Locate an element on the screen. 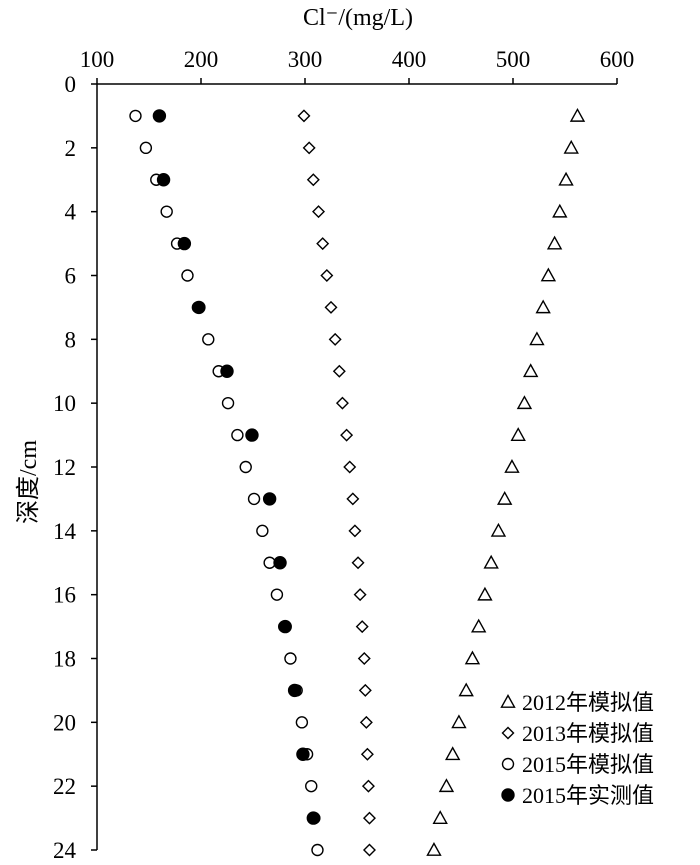  x-tick-label: 200 is located at coordinates (201, 59).